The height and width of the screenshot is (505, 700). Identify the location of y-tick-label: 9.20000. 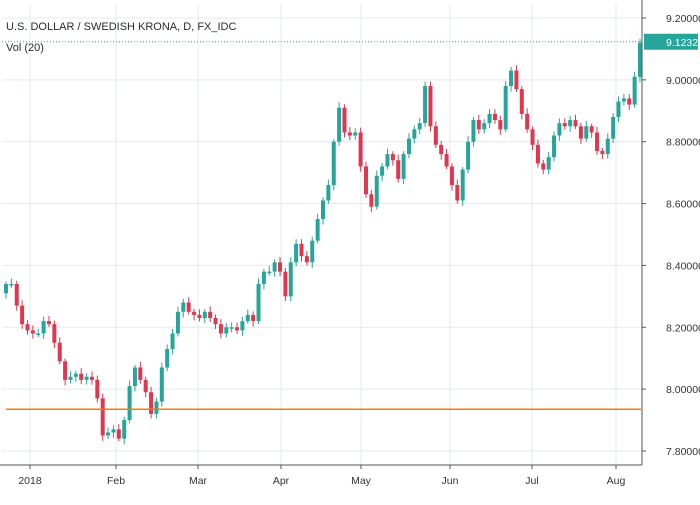
(683, 19).